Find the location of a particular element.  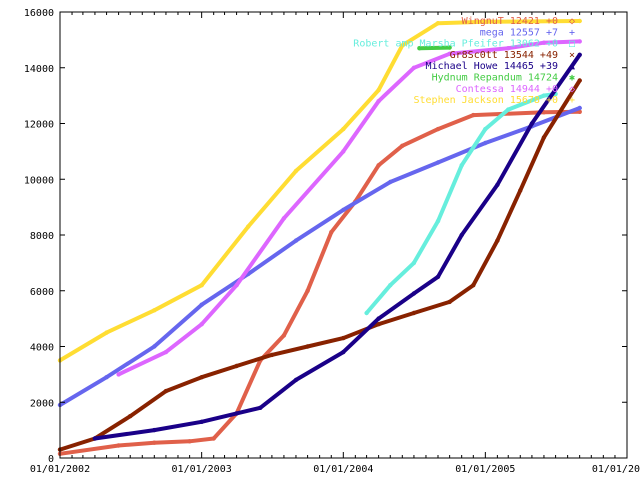

legend-entry-label: Michael Howe 14465 +39 is located at coordinates (492, 66).